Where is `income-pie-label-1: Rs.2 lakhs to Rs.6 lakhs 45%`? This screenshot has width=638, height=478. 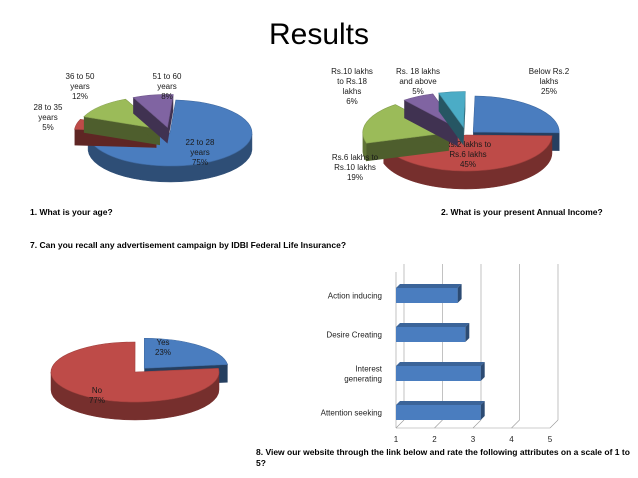 income-pie-label-1: Rs.2 lakhs to Rs.6 lakhs 45% is located at coordinates (468, 154).